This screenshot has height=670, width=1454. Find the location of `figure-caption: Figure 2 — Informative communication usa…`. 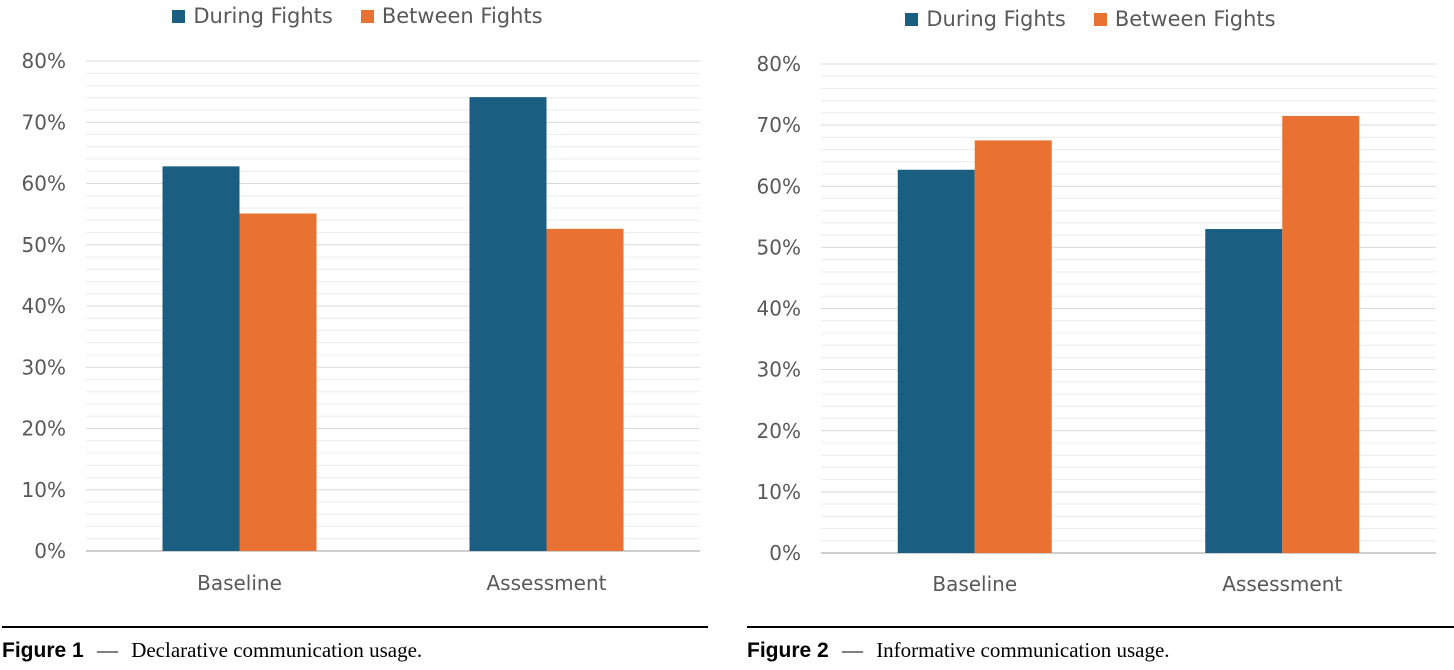

figure-caption: Figure 2 — Informative communication usa… is located at coordinates (958, 650).